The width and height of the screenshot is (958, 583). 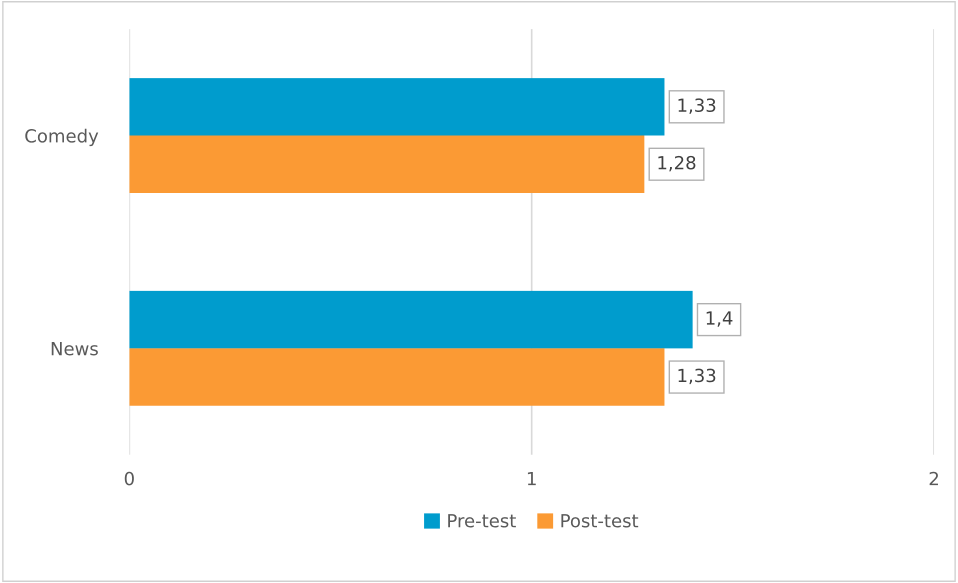 What do you see at coordinates (482, 521) in the screenshot?
I see `legend-label: Pre-test` at bounding box center [482, 521].